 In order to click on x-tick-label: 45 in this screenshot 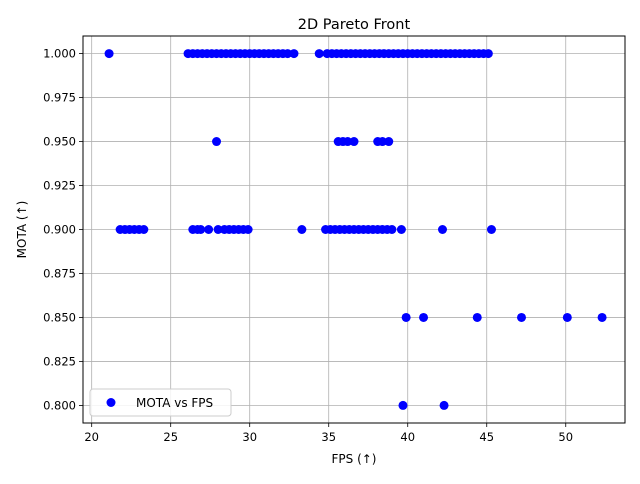, I will do `click(486, 437)`.